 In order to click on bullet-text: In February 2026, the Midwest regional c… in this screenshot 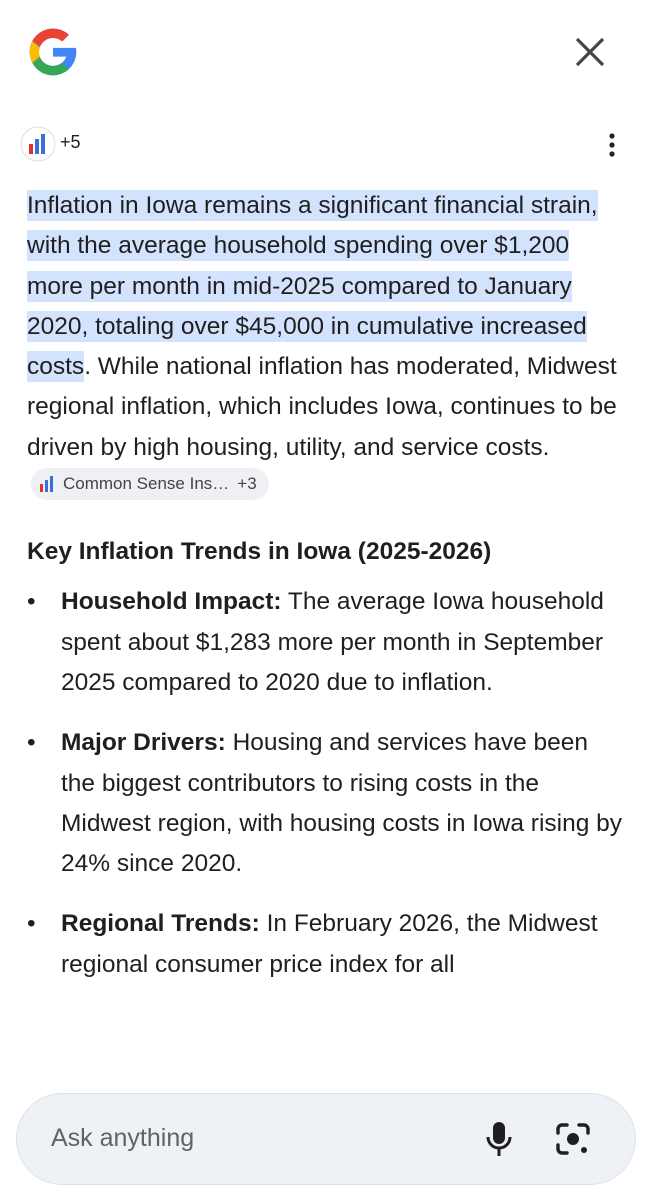, I will do `click(329, 944)`.